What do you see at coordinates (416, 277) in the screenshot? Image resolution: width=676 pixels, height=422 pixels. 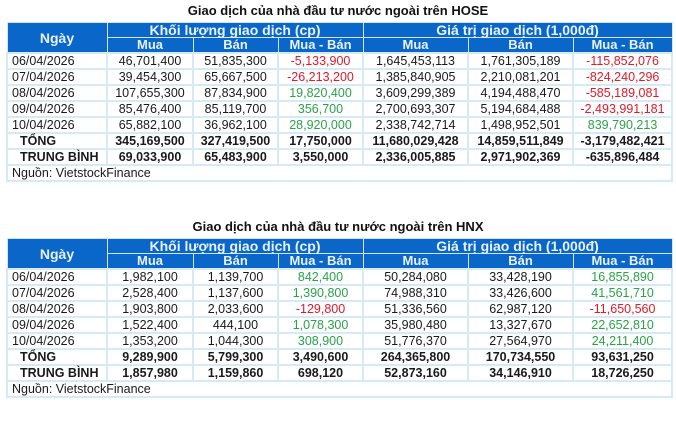 I see `cell-val-buy: 50,284,080` at bounding box center [416, 277].